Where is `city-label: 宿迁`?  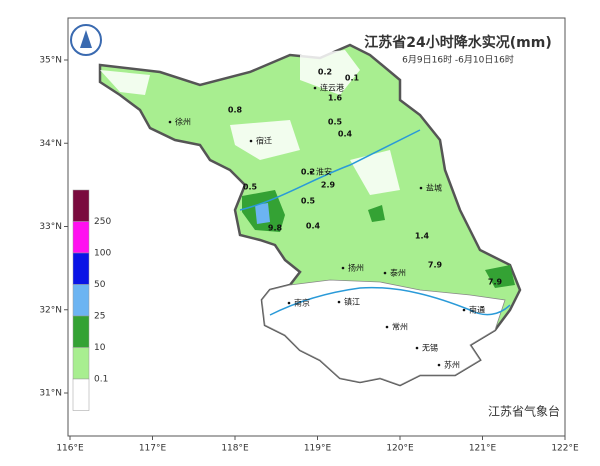 city-label: 宿迁 is located at coordinates (264, 141).